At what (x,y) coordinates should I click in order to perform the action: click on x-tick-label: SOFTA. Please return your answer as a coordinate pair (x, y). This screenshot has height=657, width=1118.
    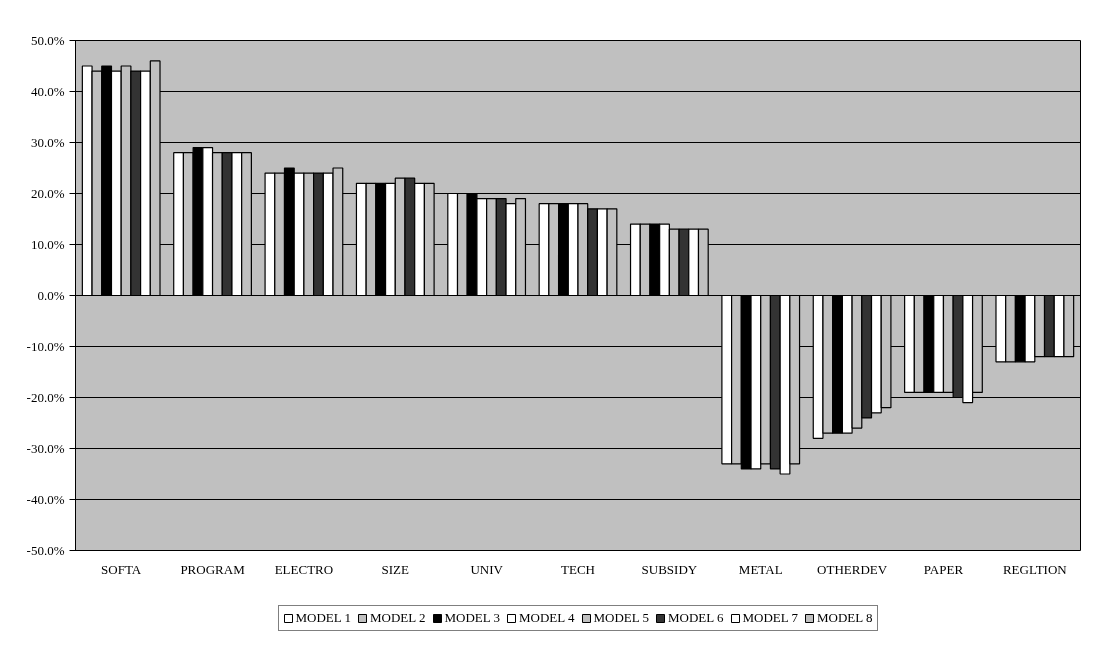
    Looking at the image, I should click on (121, 569).